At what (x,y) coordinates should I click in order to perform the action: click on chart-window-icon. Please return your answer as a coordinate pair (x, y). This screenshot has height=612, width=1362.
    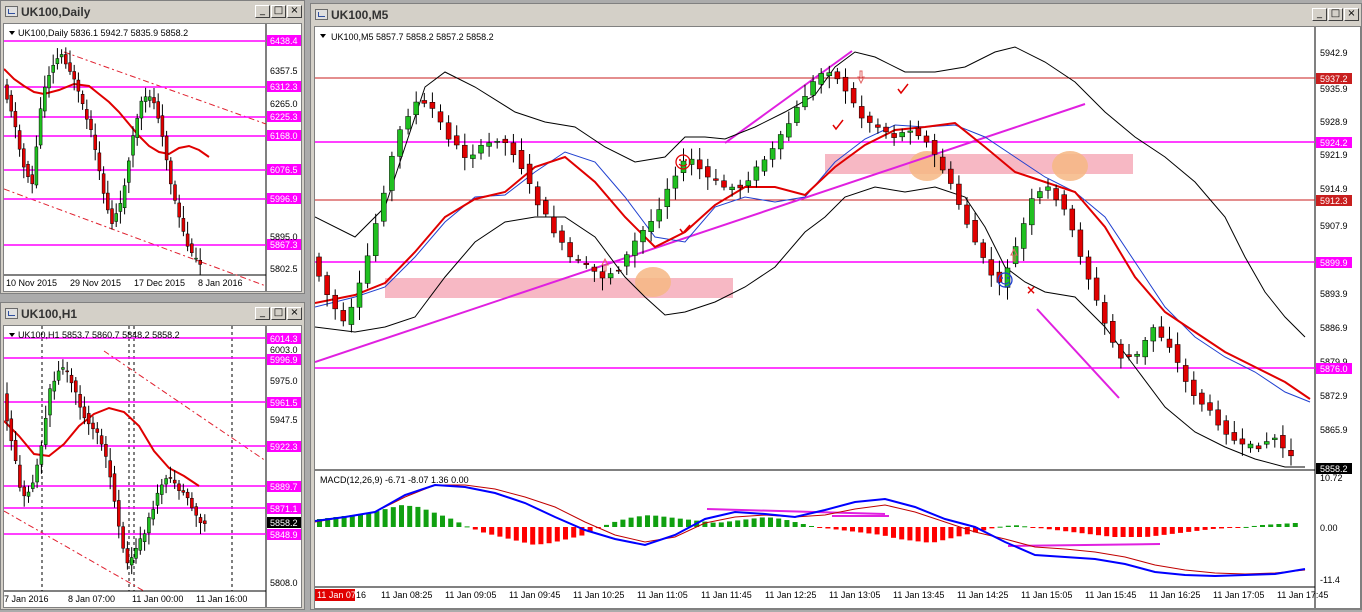
    Looking at the image, I should click on (11, 313).